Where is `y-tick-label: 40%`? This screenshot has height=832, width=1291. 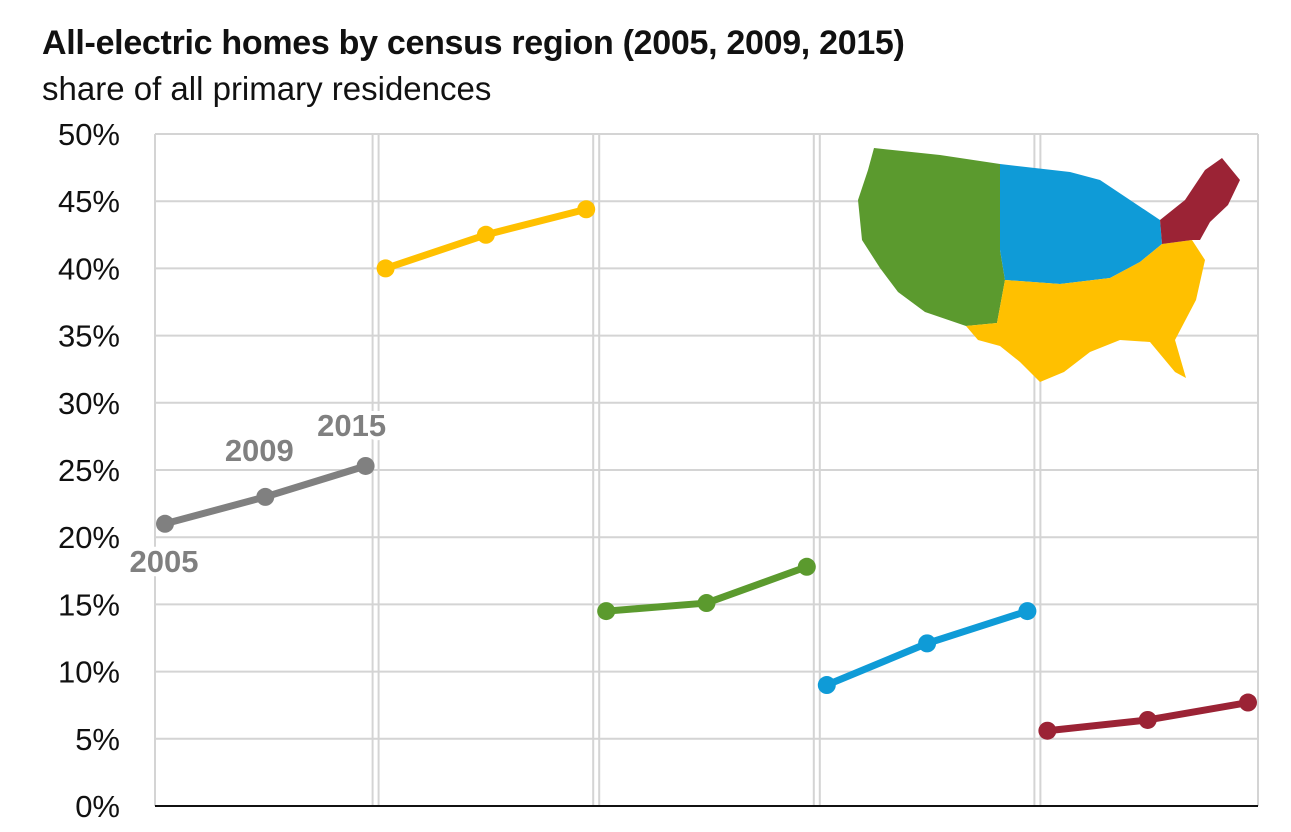 y-tick-label: 40% is located at coordinates (89, 268).